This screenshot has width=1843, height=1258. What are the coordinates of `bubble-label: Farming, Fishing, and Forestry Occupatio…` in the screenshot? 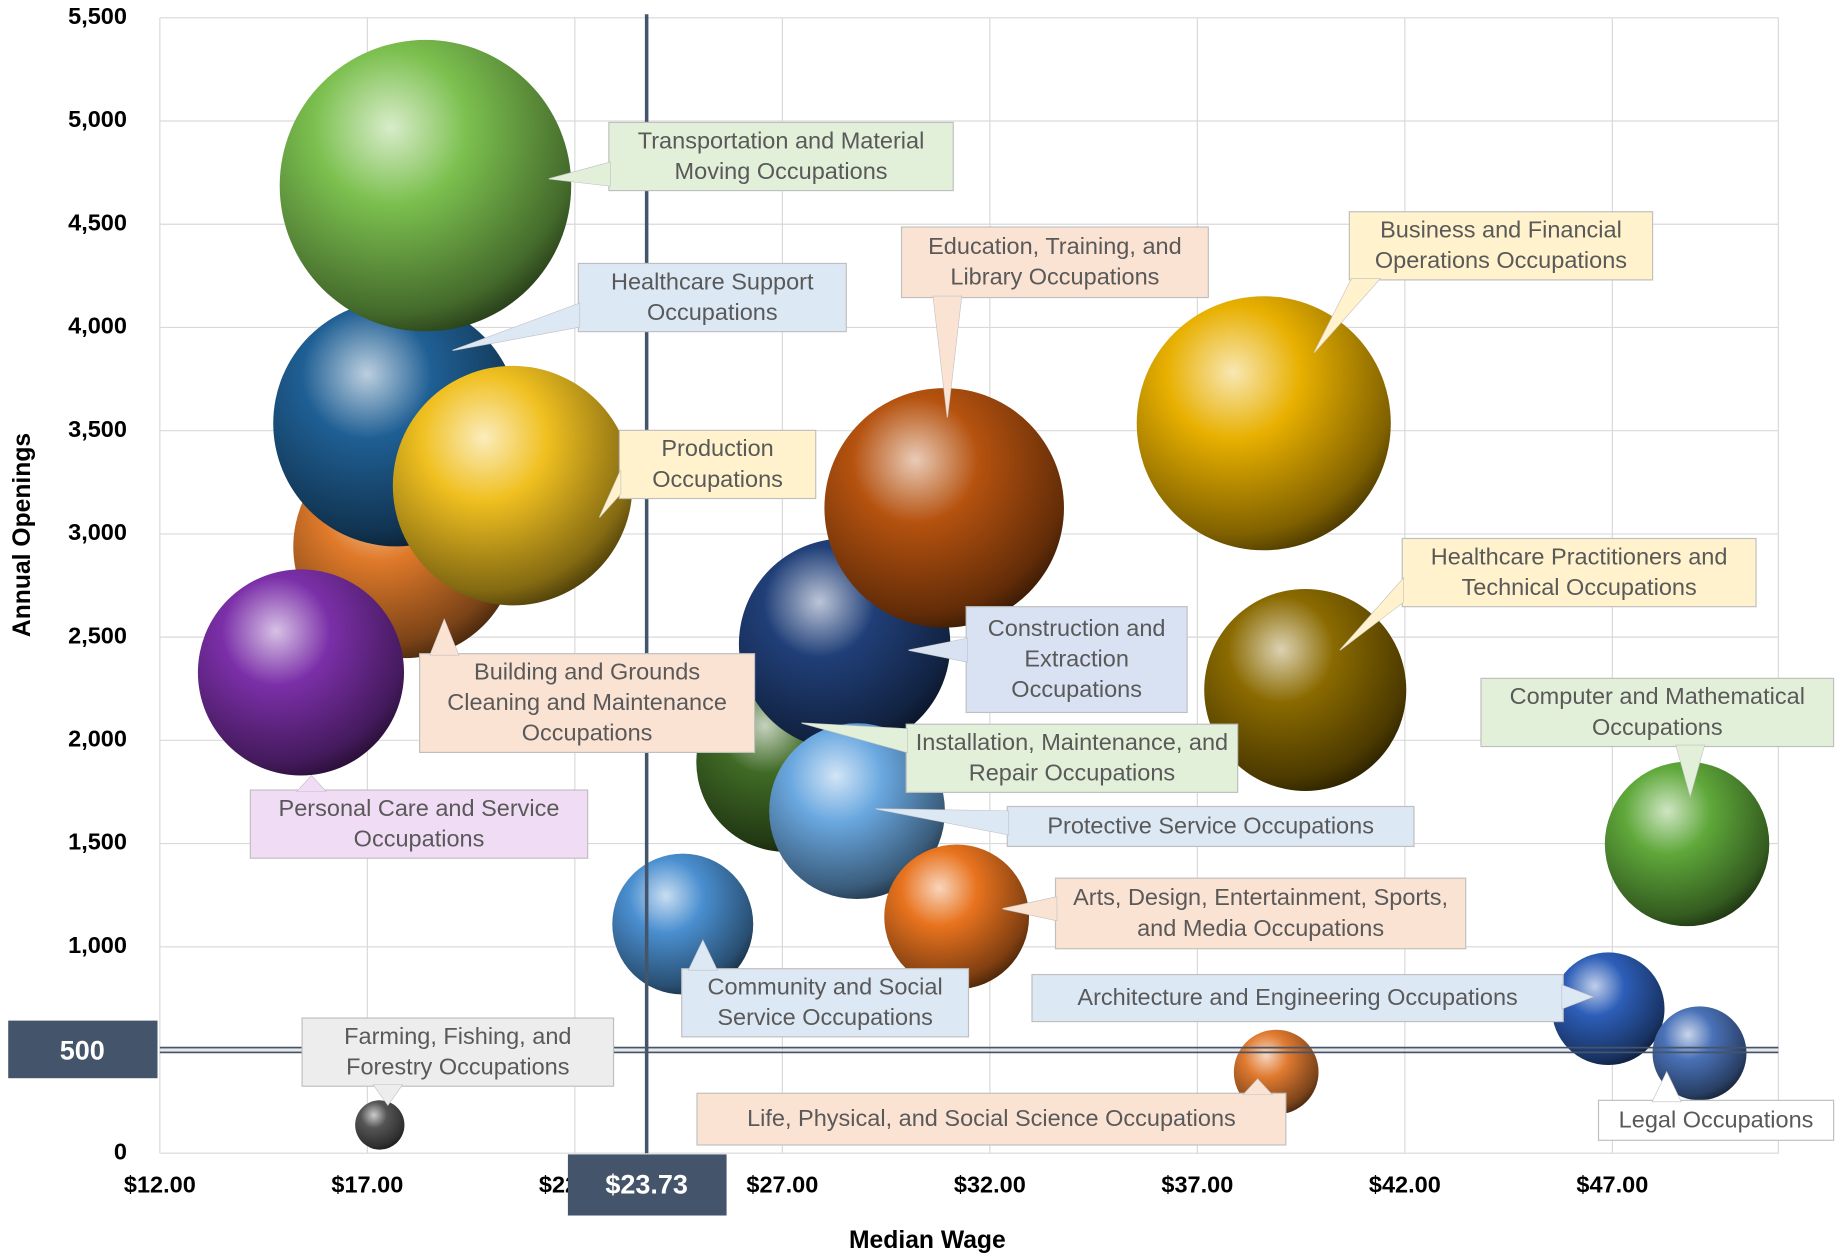 It's located at (458, 1052).